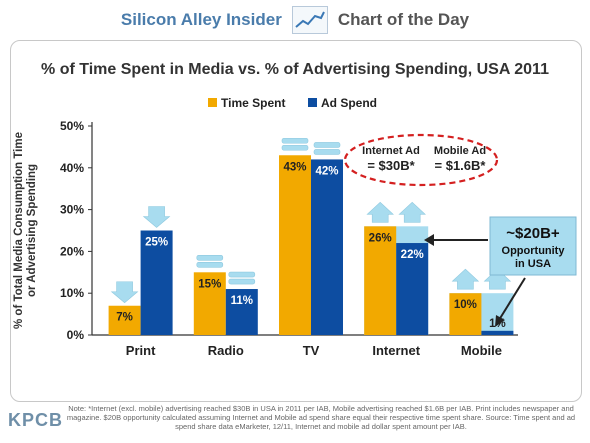 This screenshot has width=590, height=443. Describe the element at coordinates (32, 230) in the screenshot. I see `y-axis-label-line-2: or Advertising Spending` at that location.